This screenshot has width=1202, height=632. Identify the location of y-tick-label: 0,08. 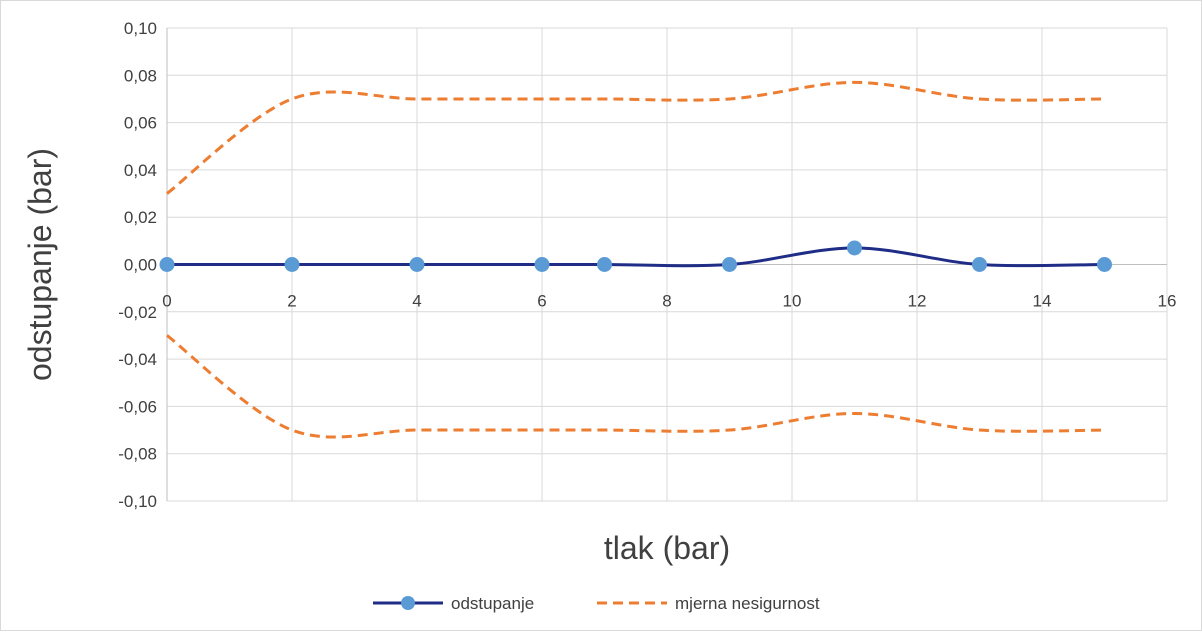
(140, 75).